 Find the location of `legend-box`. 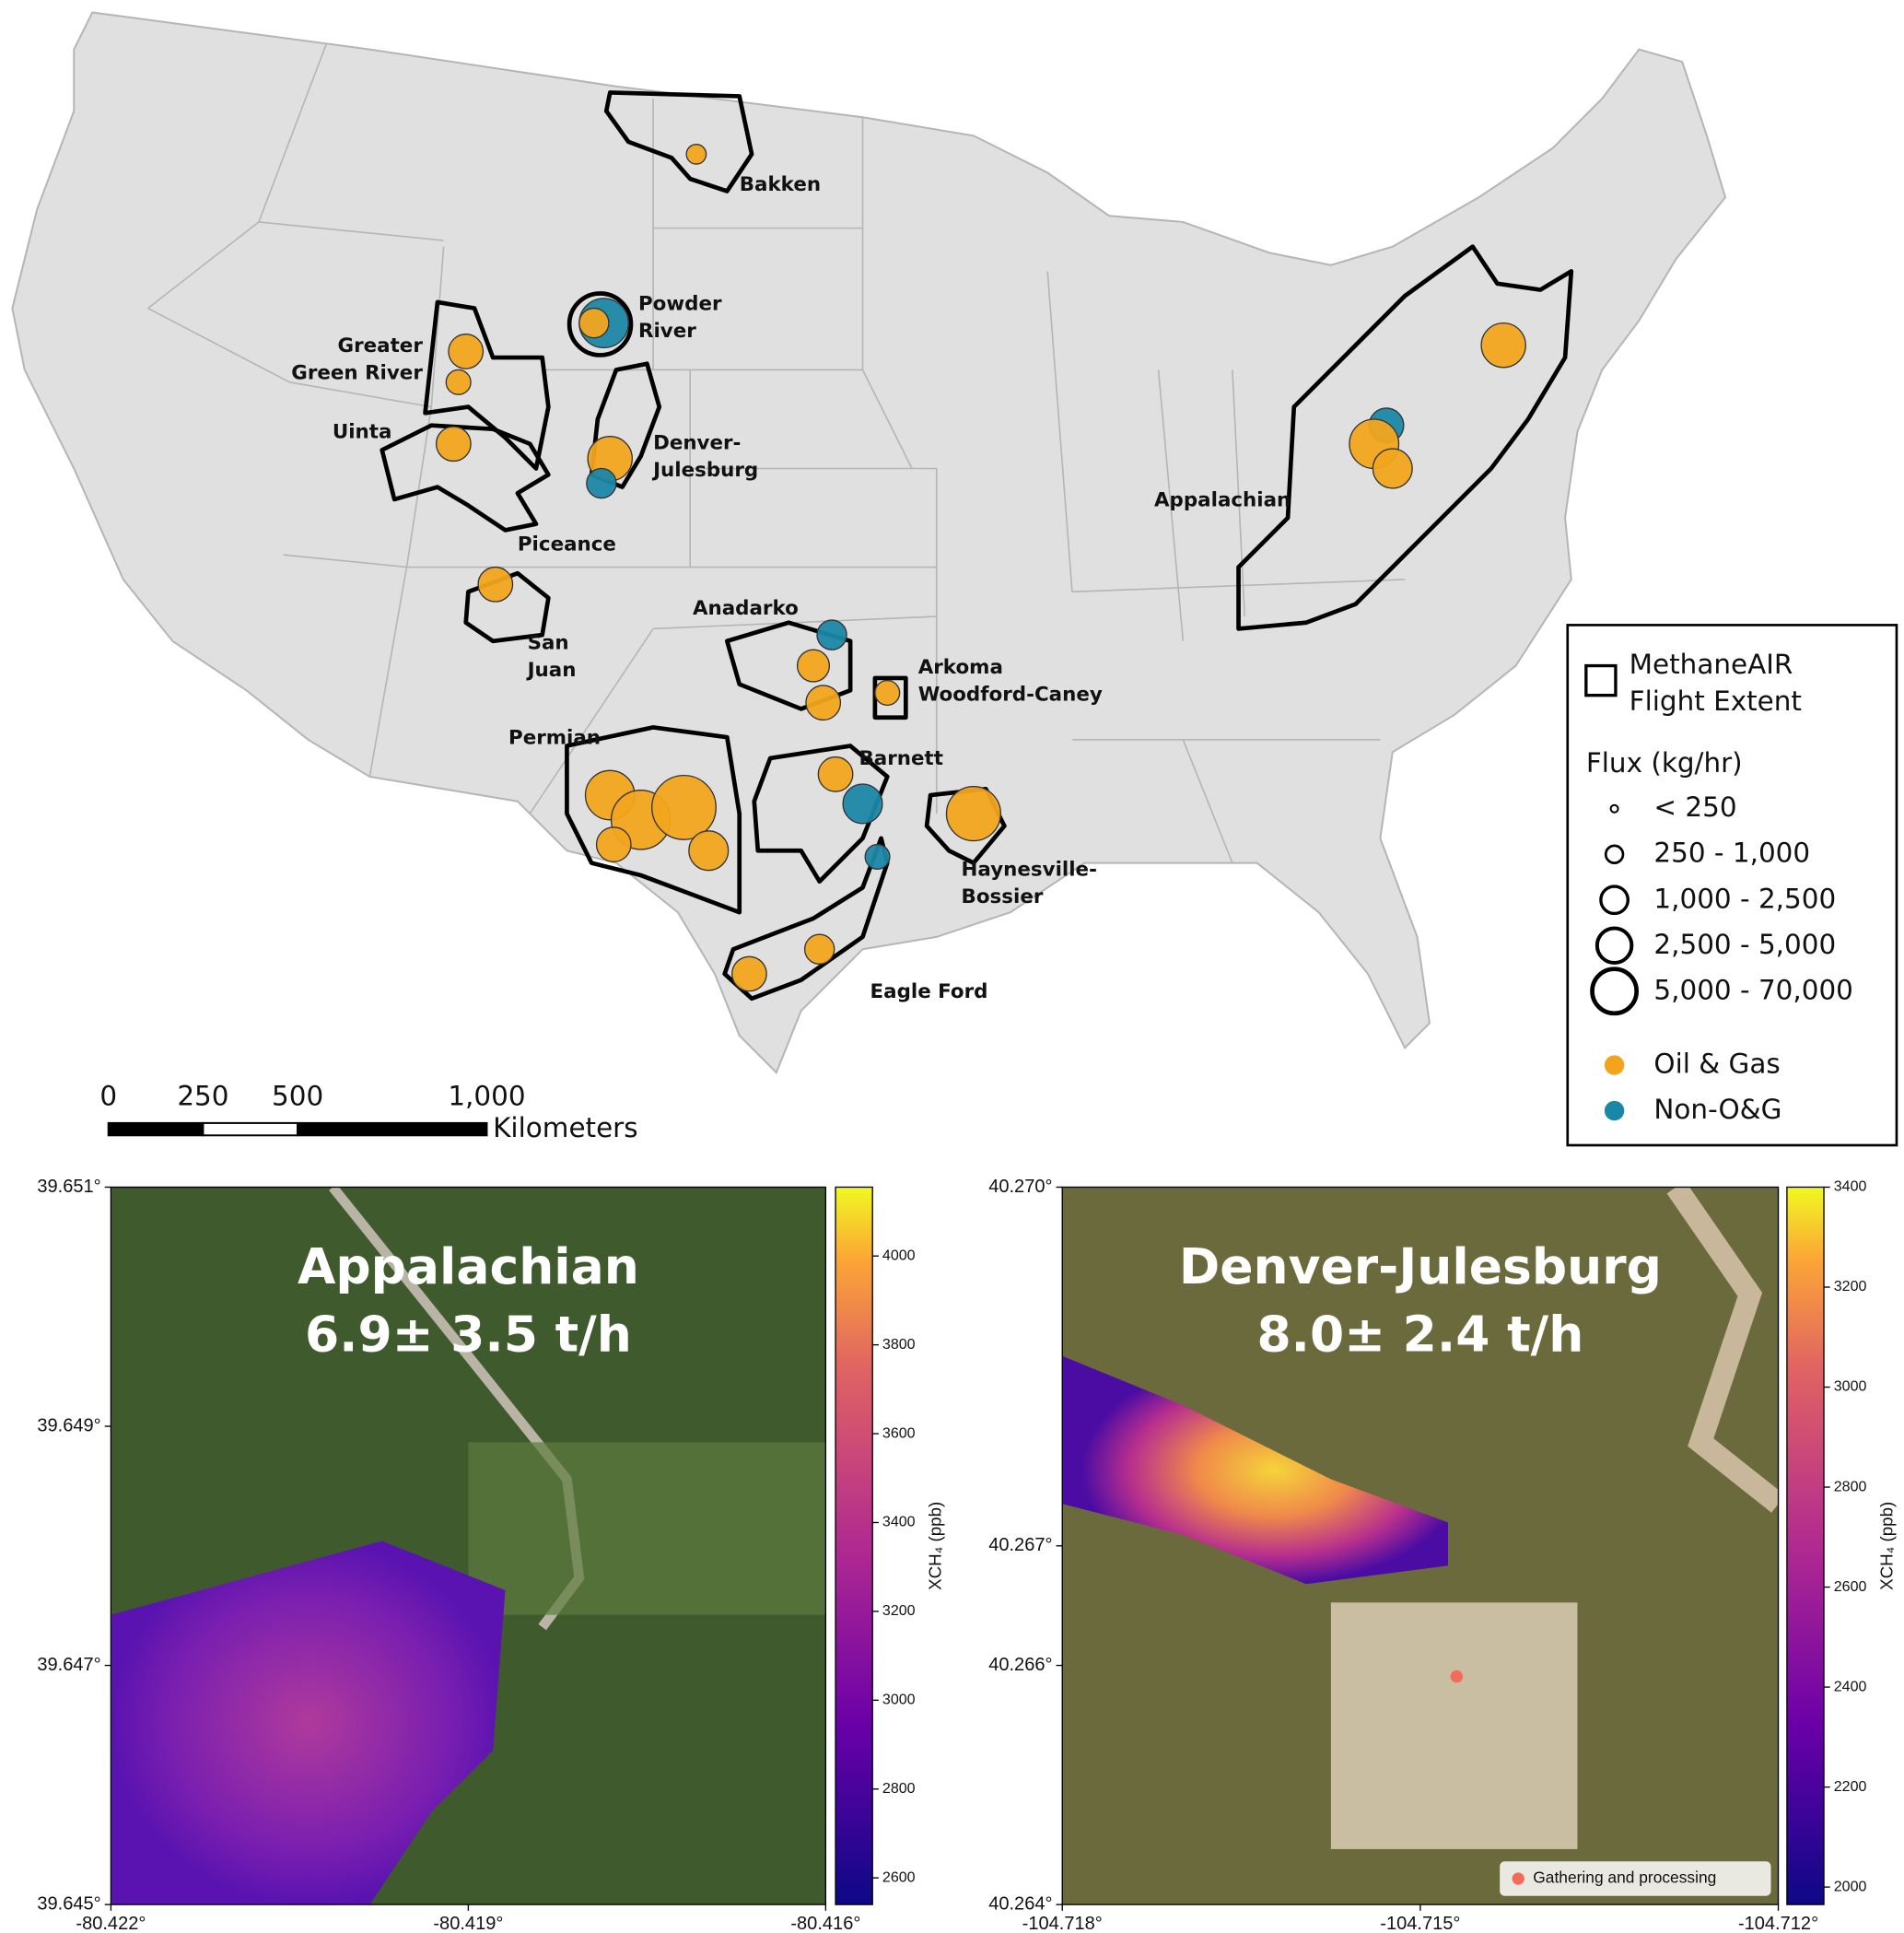

legend-box is located at coordinates (1732, 886).